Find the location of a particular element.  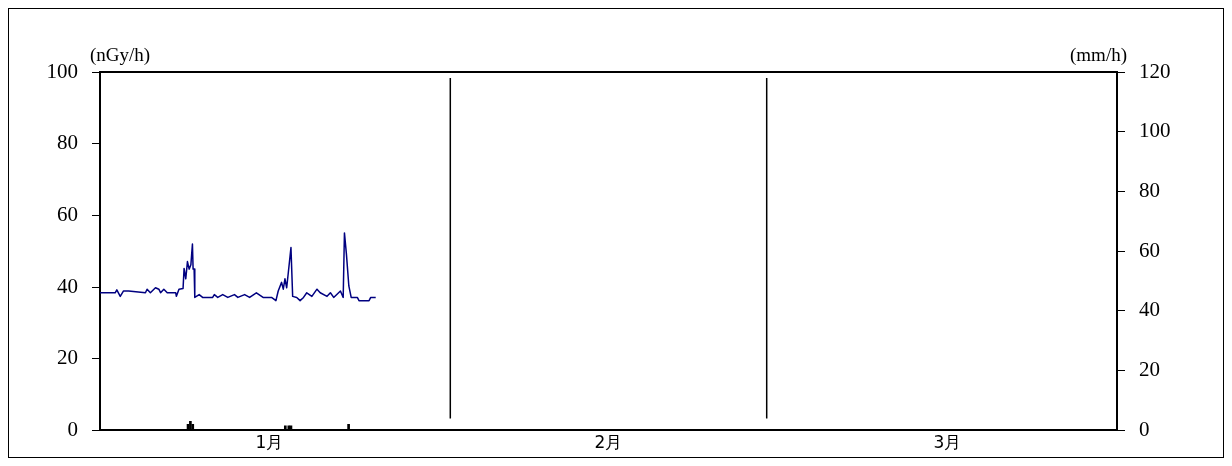

x-tick-label: 1月 is located at coordinates (269, 442).